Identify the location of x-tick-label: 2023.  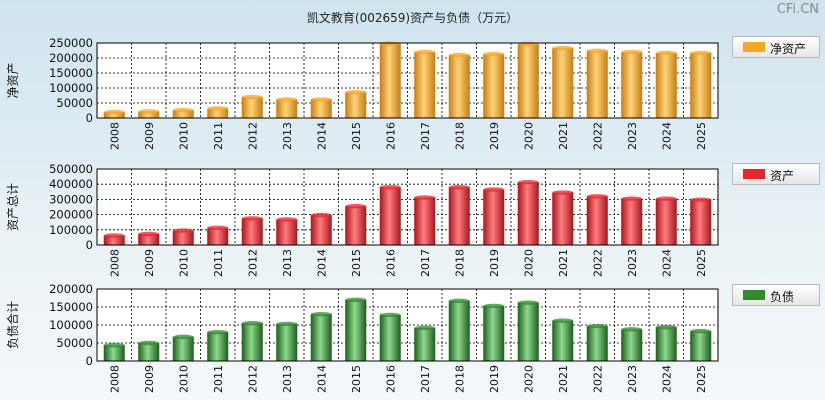
(632, 263).